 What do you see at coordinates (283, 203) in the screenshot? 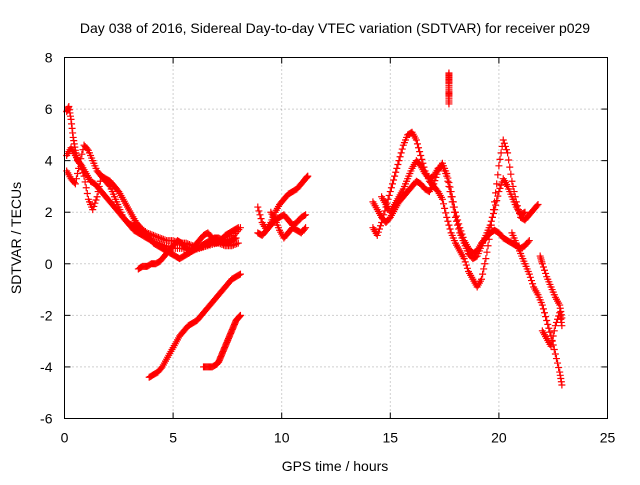
I see `series-arc-g` at bounding box center [283, 203].